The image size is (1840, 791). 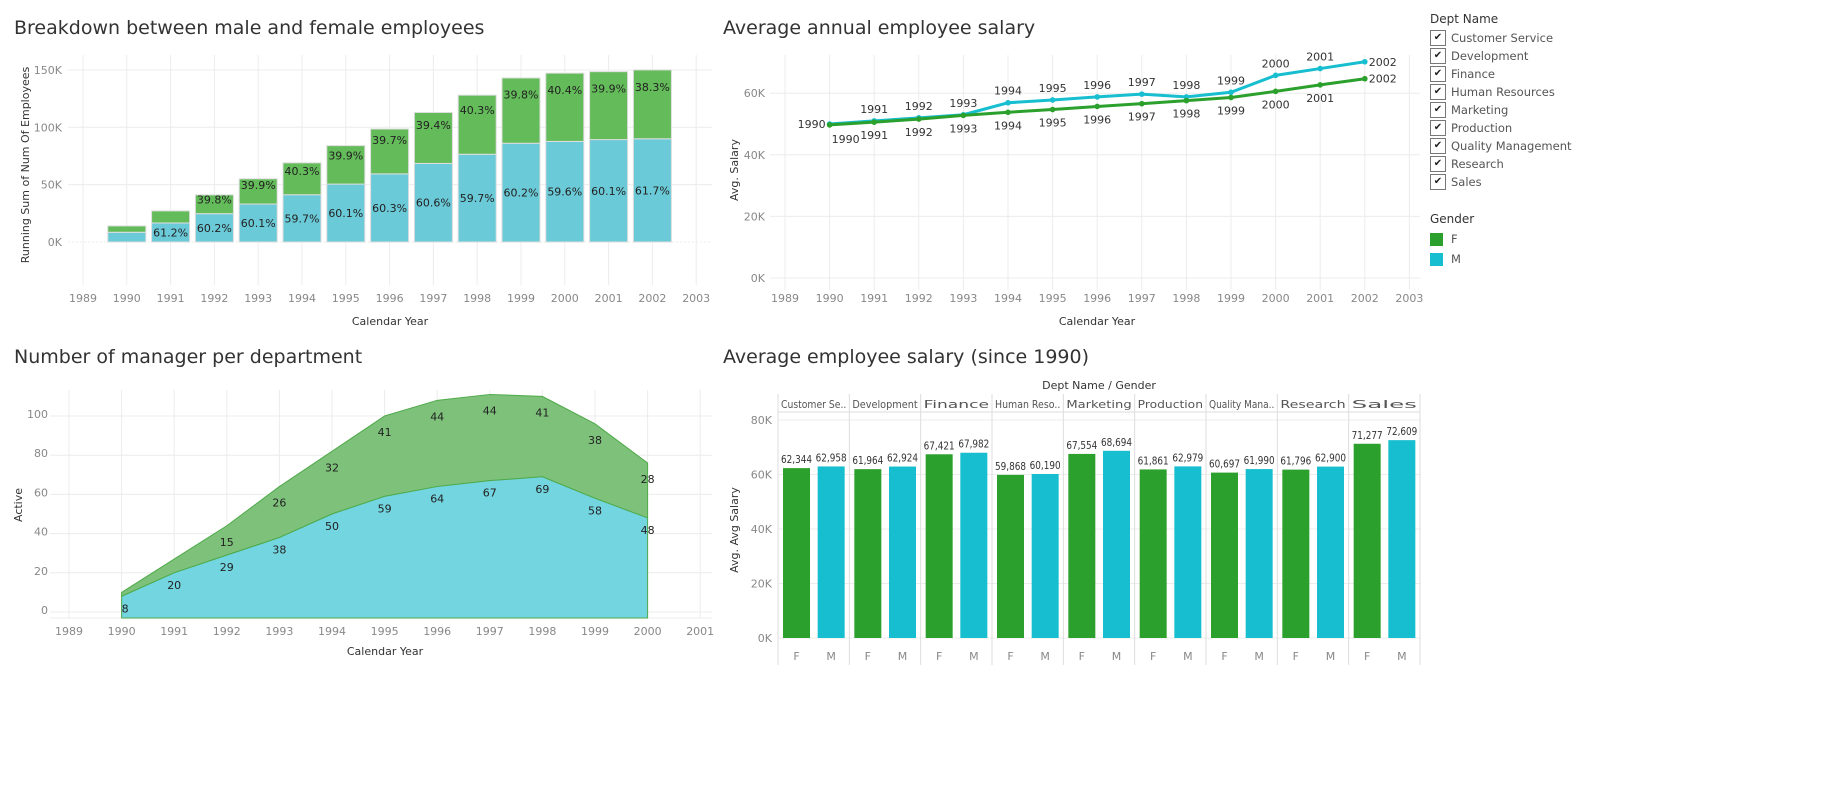 I want to click on dept-filter-item: ✔ Sales, so click(x=1501, y=182).